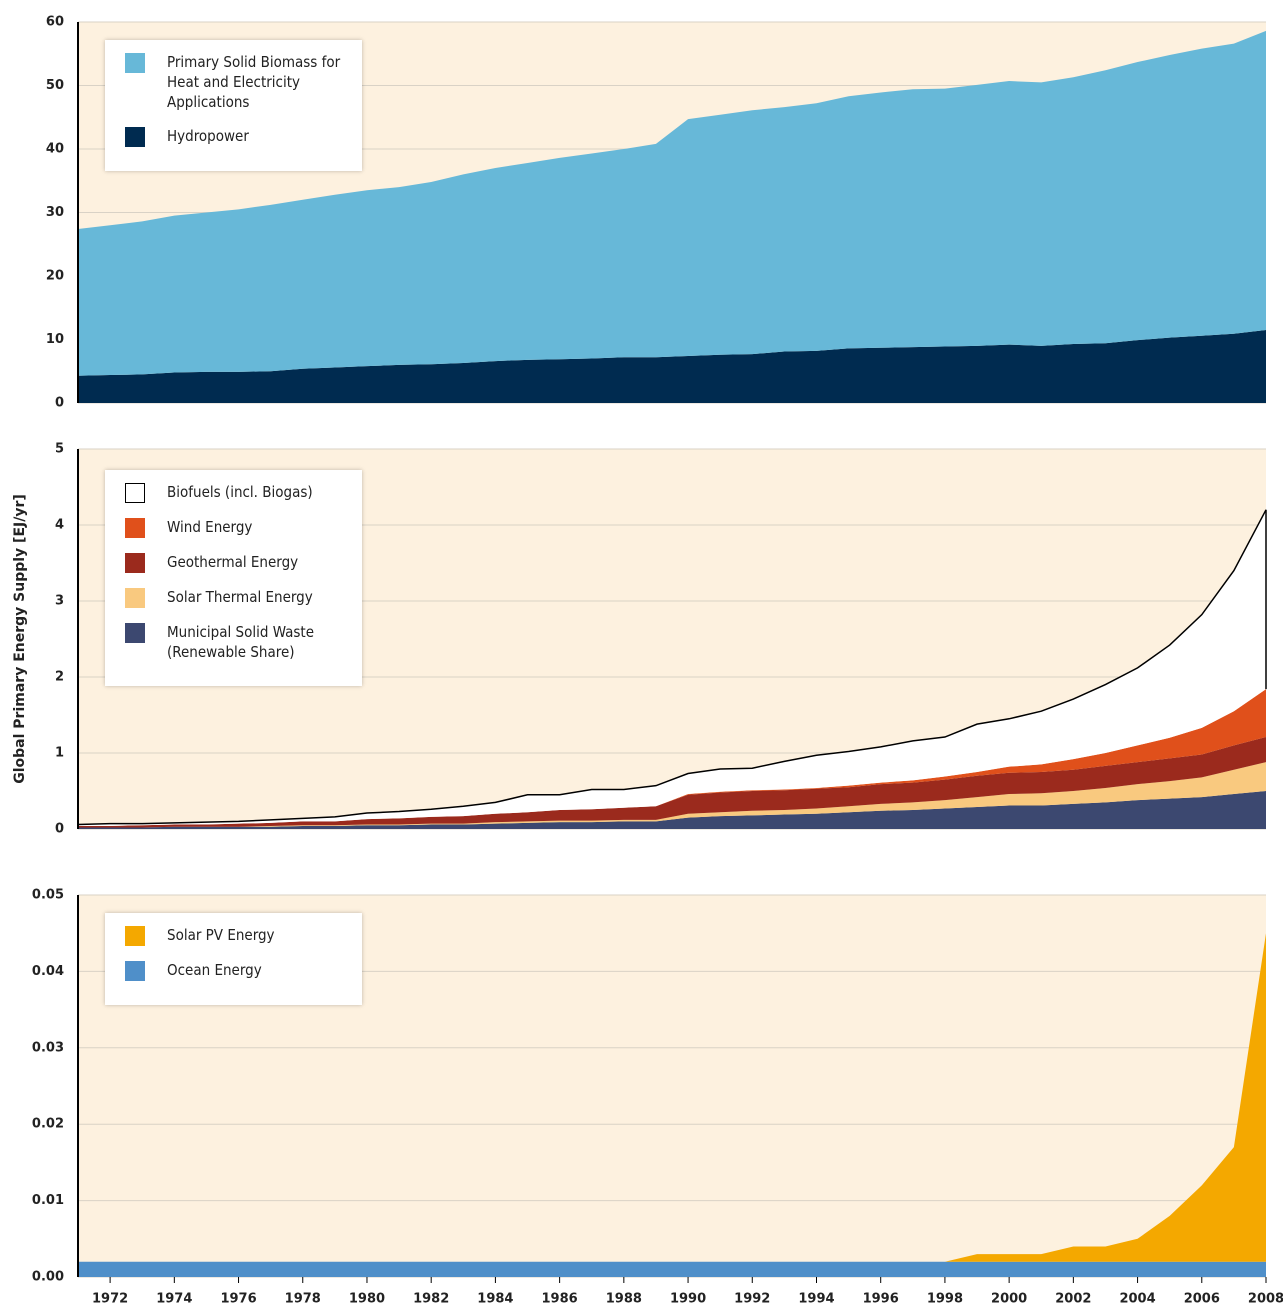 The height and width of the screenshot is (1306, 1283). I want to click on legend-item: Geothermal Energy, so click(233, 562).